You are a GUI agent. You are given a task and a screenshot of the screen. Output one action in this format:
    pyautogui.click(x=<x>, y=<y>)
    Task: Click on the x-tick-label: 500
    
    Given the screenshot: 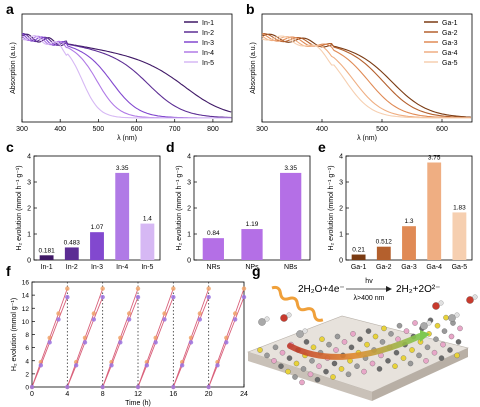 What is the action you would take?
    pyautogui.click(x=382, y=129)
    